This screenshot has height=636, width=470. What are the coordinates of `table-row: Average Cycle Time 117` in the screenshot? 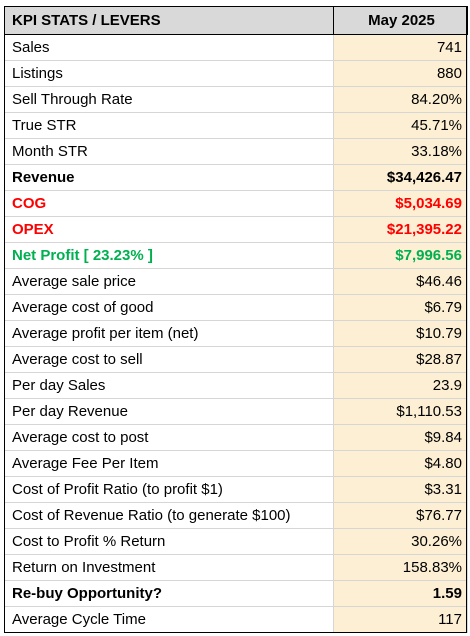 It's located at (236, 619).